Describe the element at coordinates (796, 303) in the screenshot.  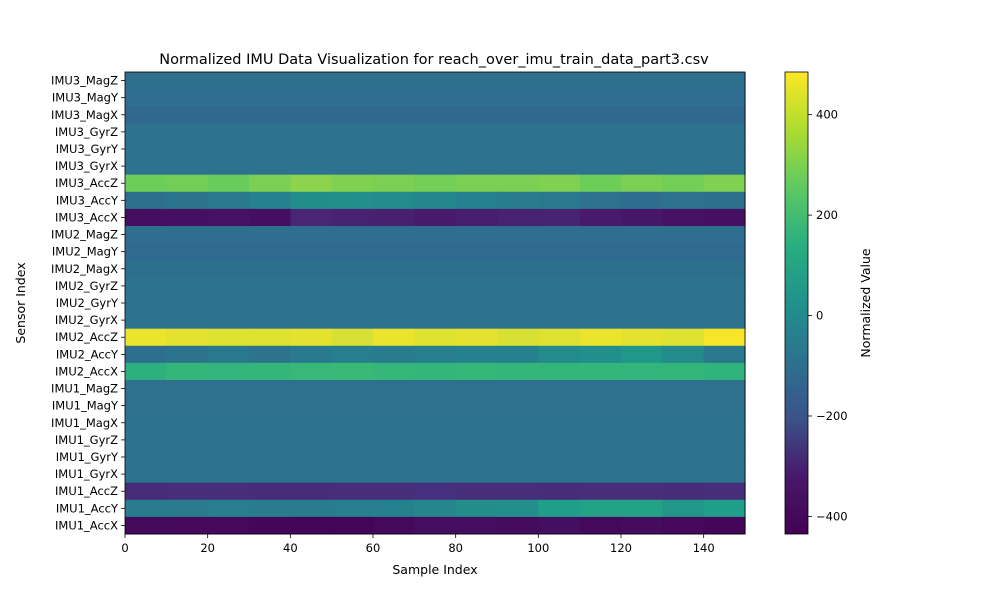
I see `colorbar` at that location.